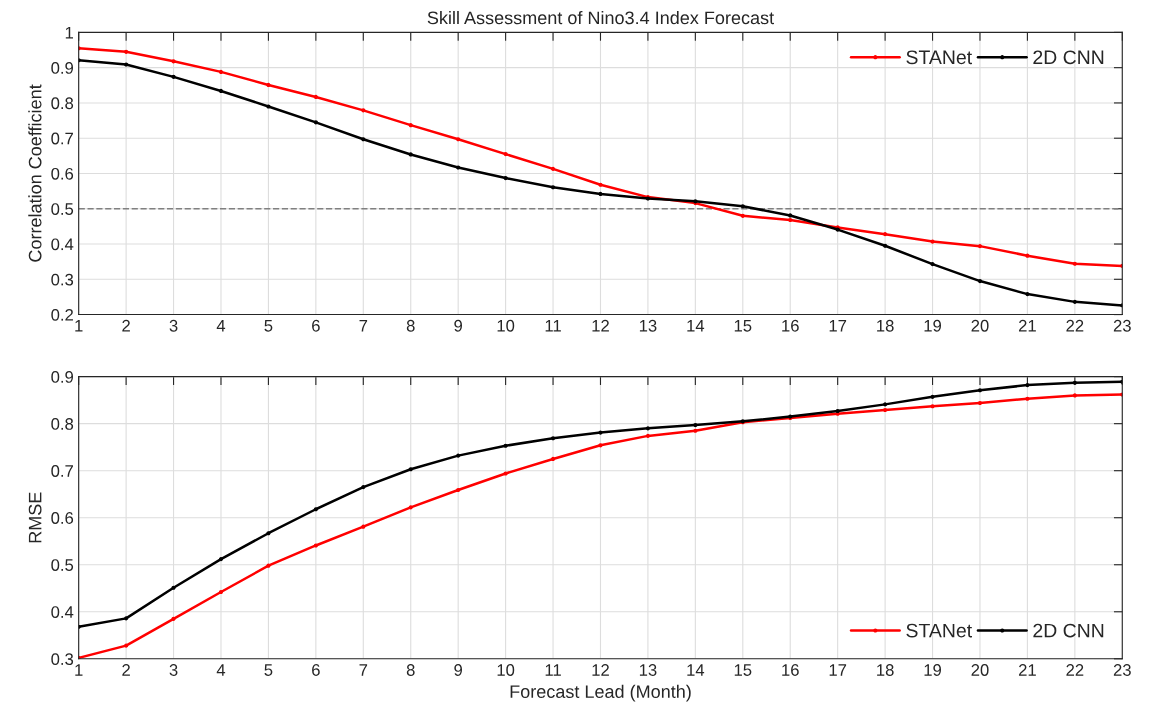  Describe the element at coordinates (62, 565) in the screenshot. I see `y-tick-label: 0.5` at that location.